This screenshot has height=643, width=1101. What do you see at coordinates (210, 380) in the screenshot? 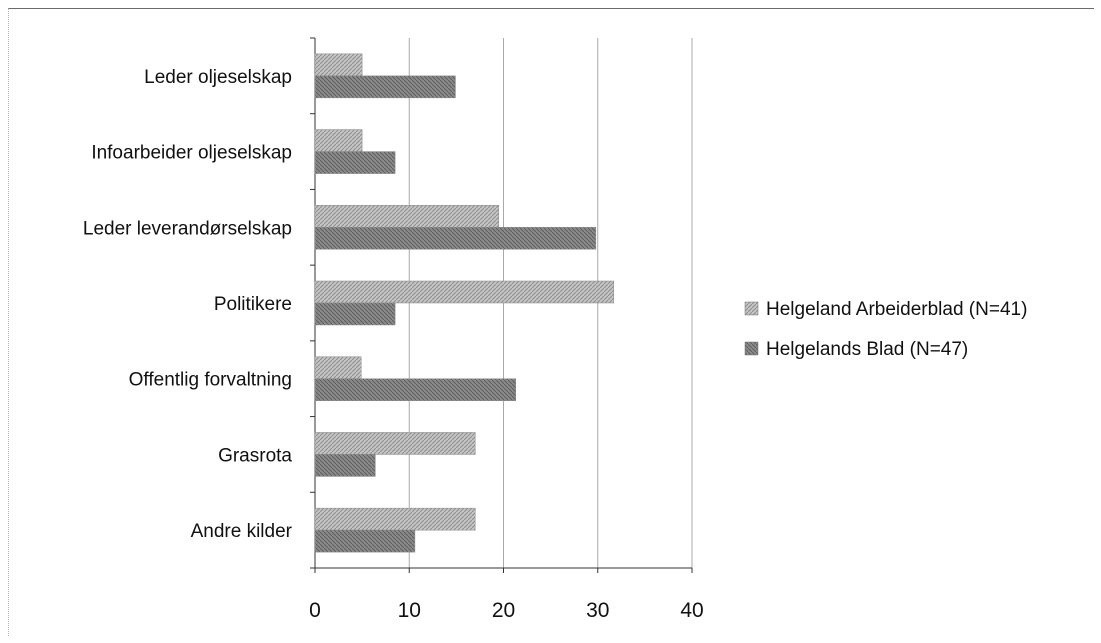
I see `category-label: Offentlig forvaltning` at bounding box center [210, 380].